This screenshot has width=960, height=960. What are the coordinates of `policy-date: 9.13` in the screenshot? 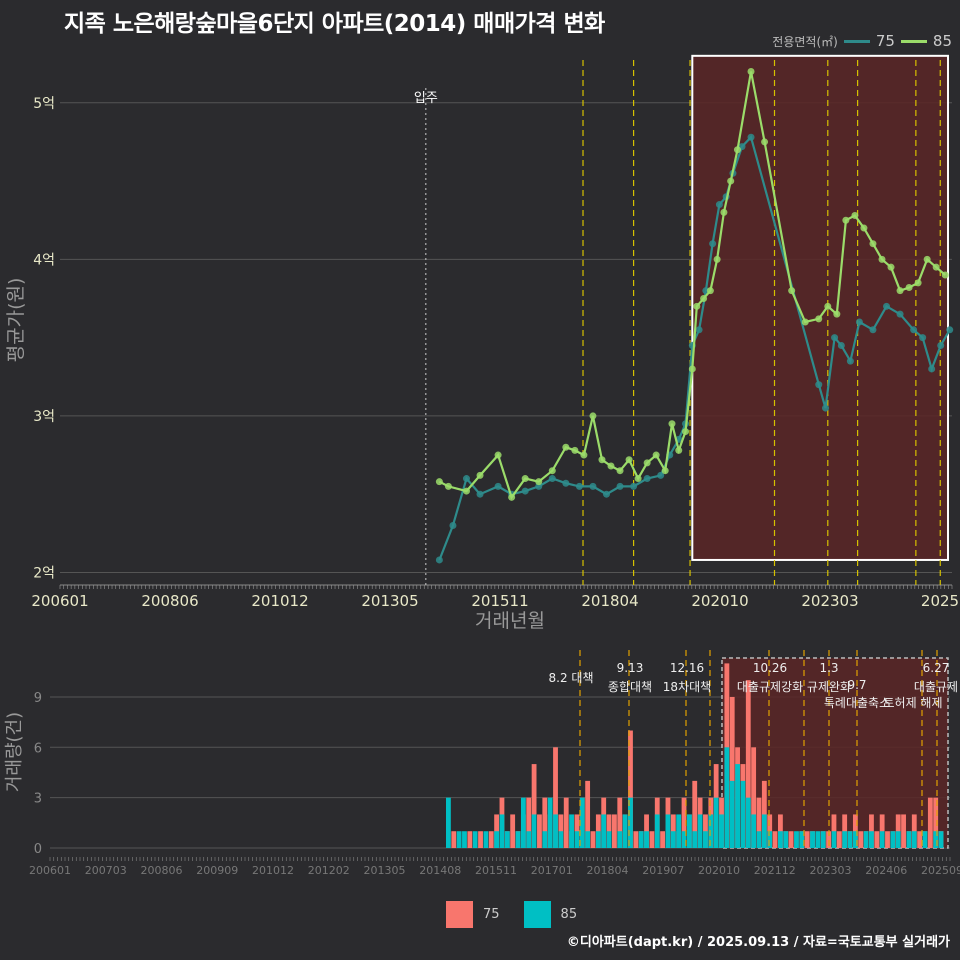 It's located at (630, 668).